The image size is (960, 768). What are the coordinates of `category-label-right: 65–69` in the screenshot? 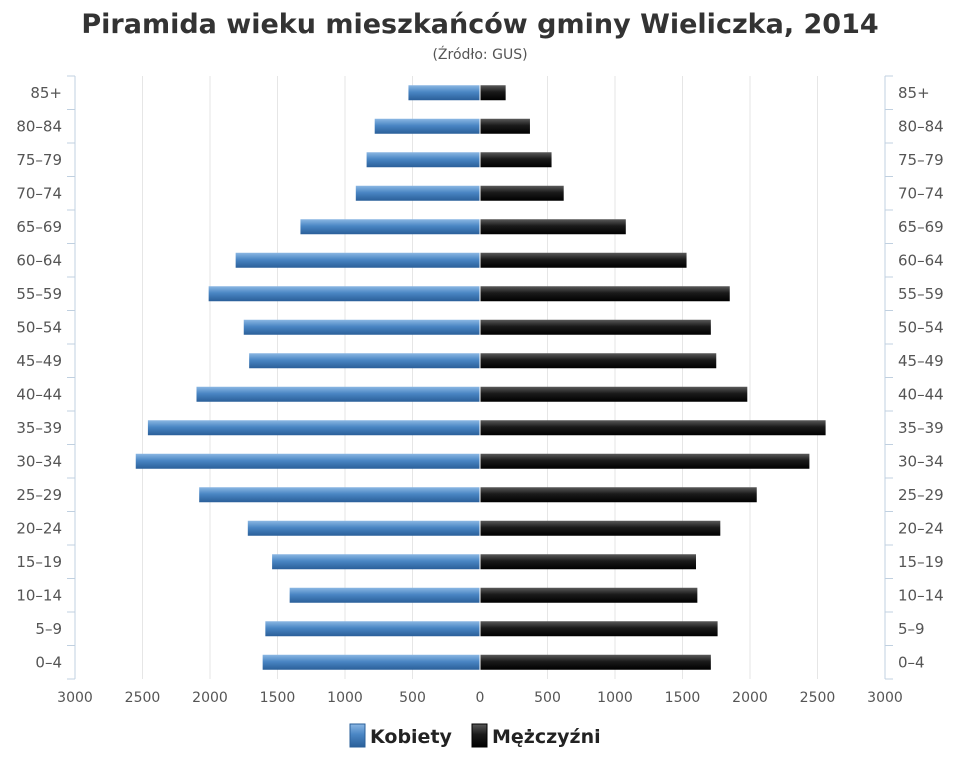 It's located at (921, 227).